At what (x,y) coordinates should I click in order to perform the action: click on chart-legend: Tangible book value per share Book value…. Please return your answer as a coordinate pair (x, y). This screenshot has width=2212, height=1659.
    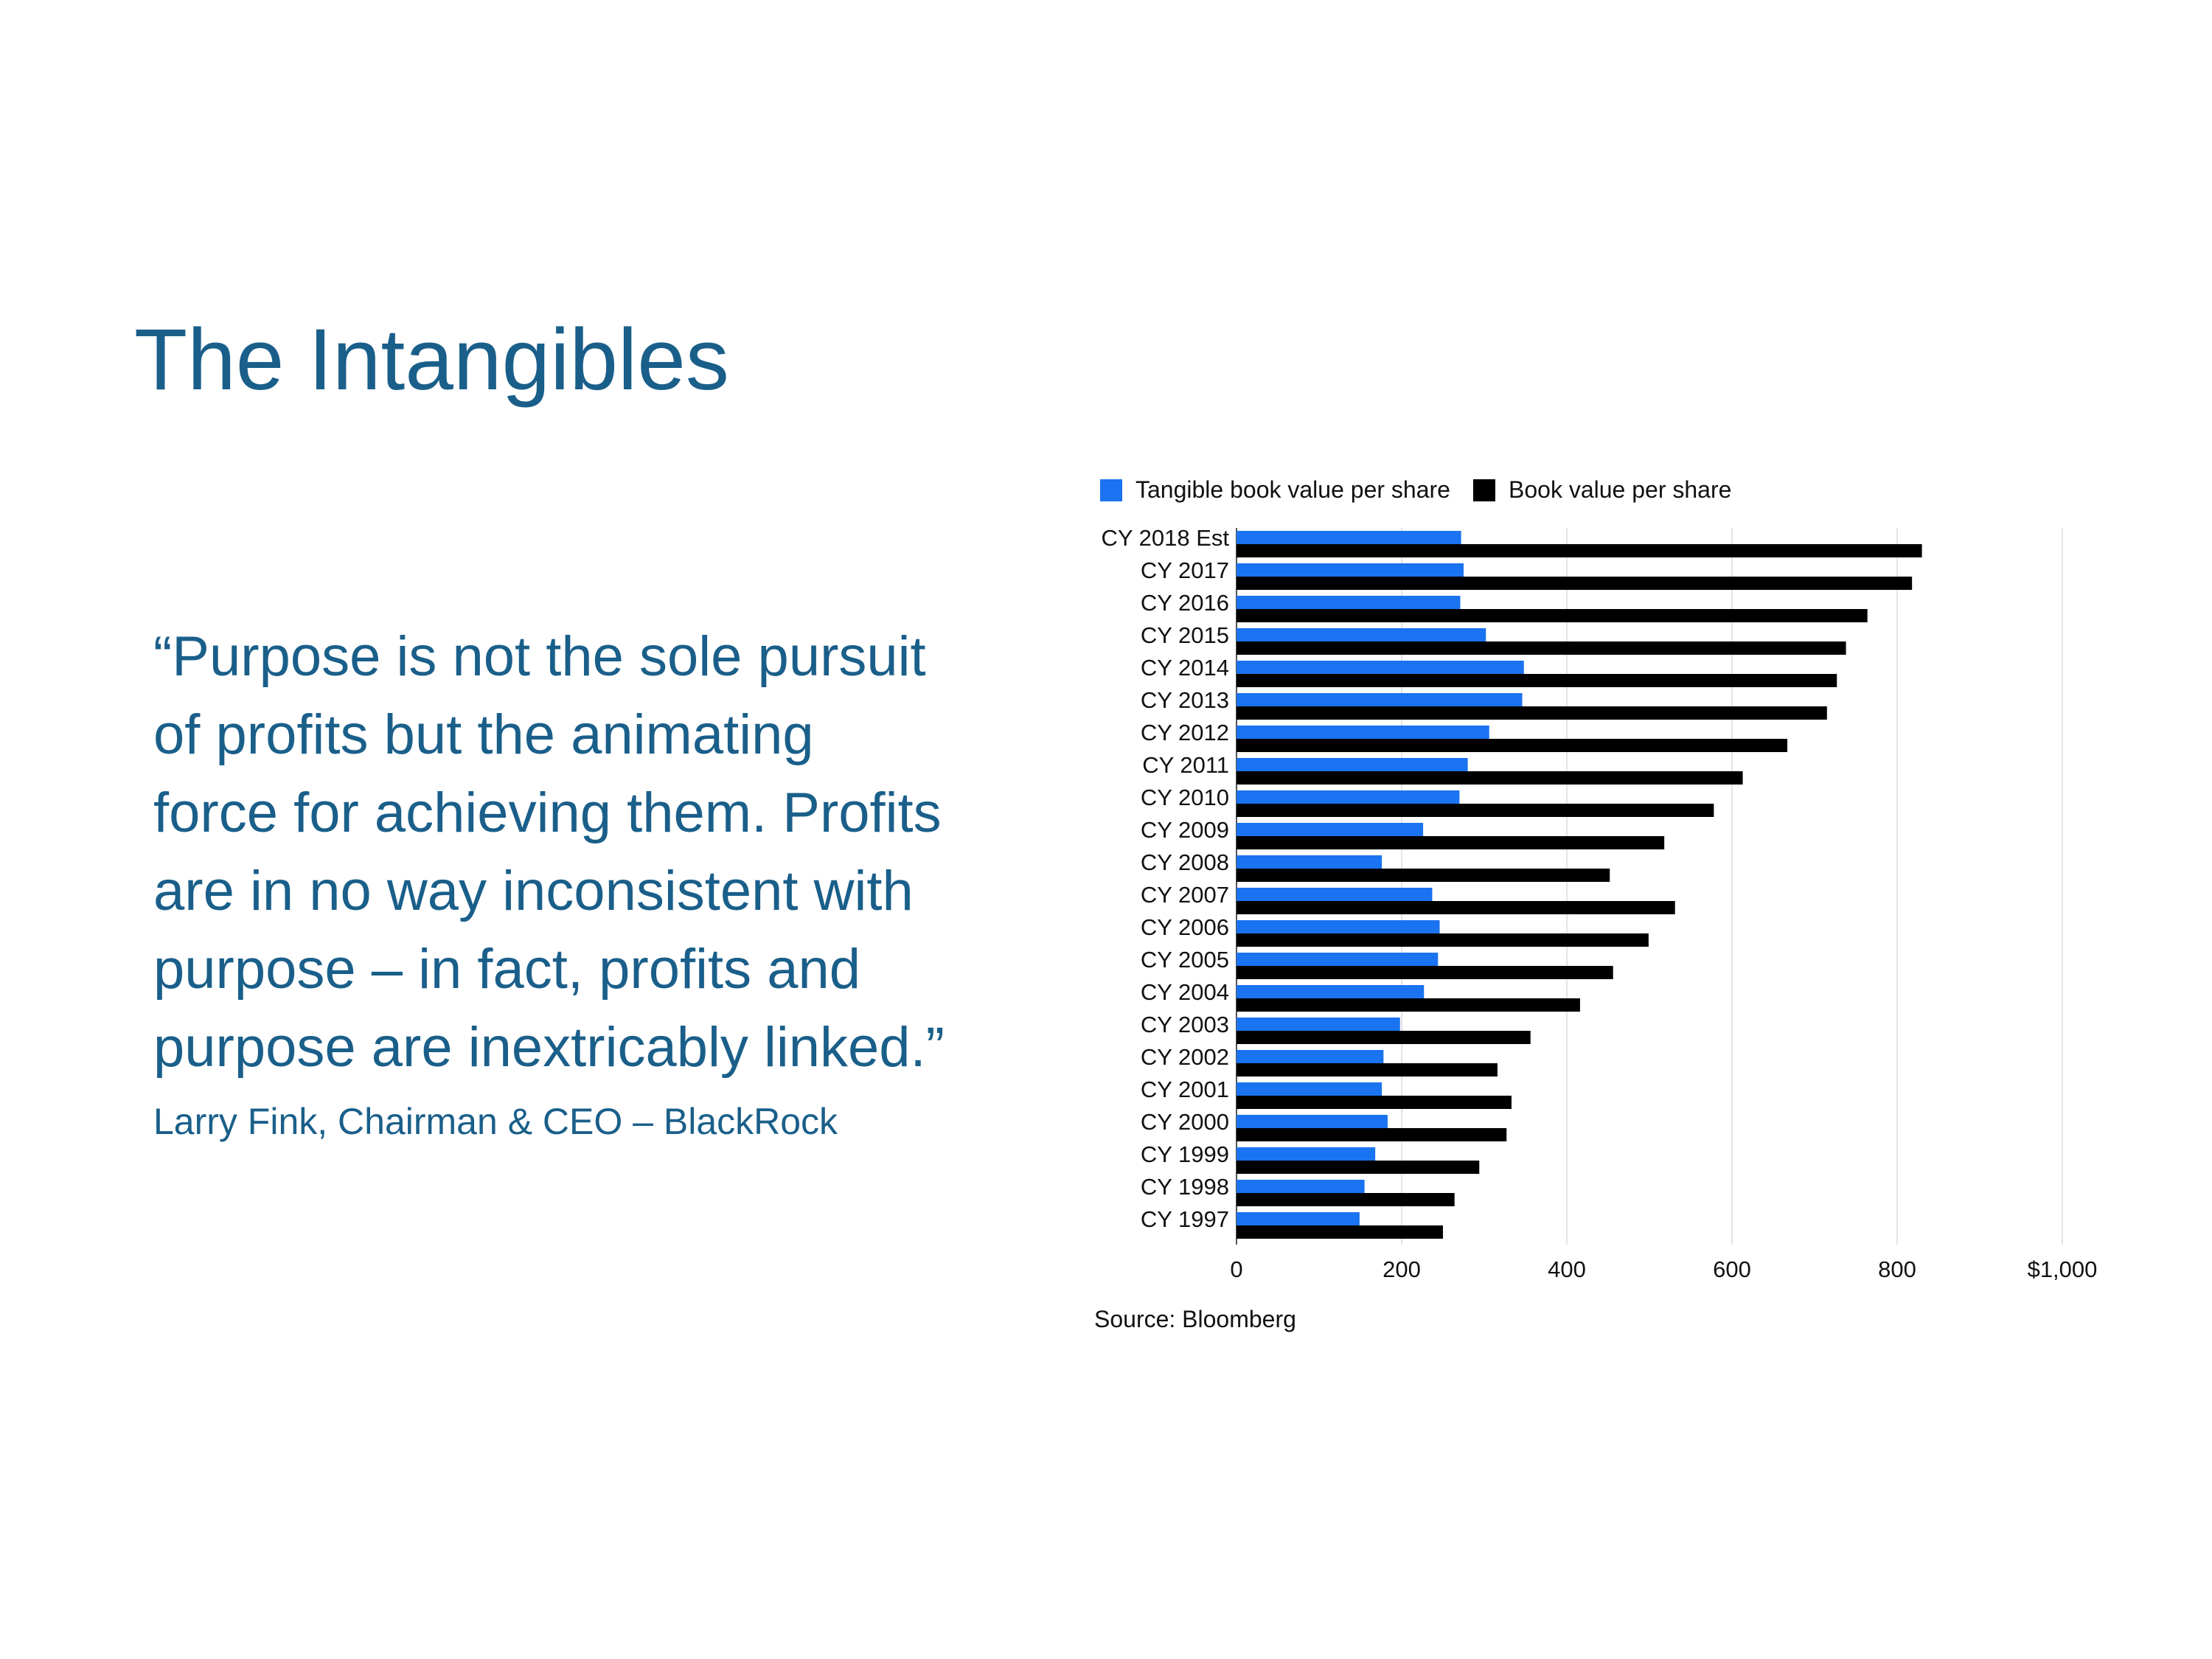
    Looking at the image, I should click on (1415, 489).